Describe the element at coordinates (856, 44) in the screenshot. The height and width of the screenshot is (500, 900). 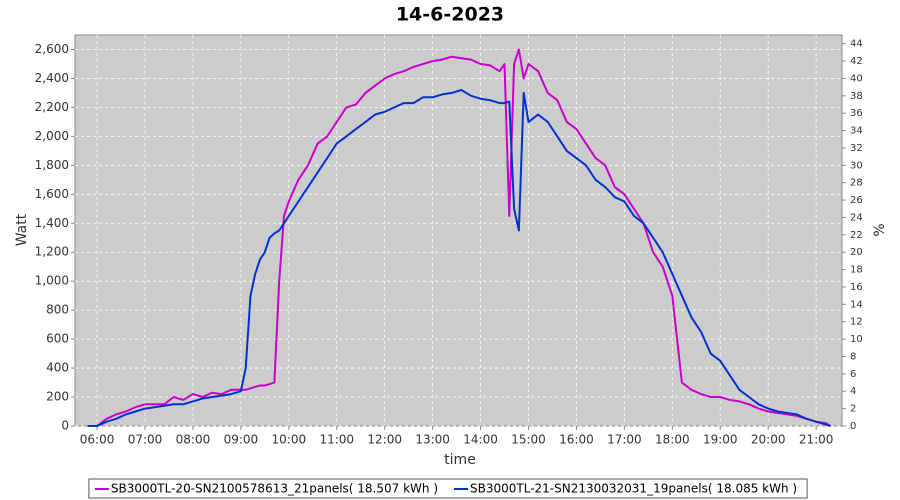
I see `y2-tick-label: 44` at that location.